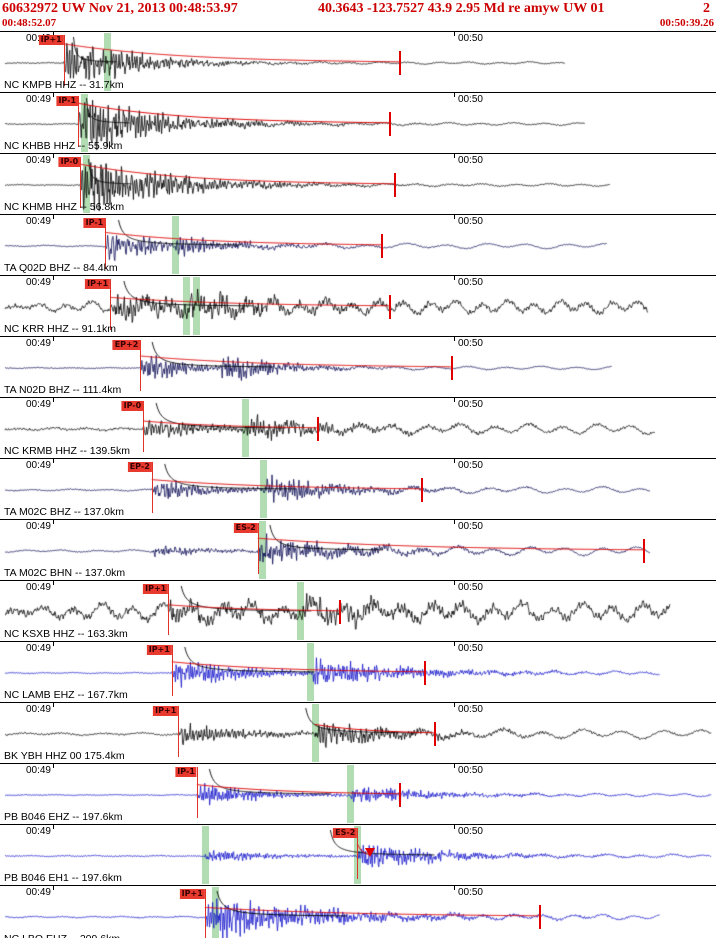 The height and width of the screenshot is (938, 716). I want to click on trace-row: 00:49 00:50 IP+1 BK YBH HHZ 00 175.4km, so click(358, 732).